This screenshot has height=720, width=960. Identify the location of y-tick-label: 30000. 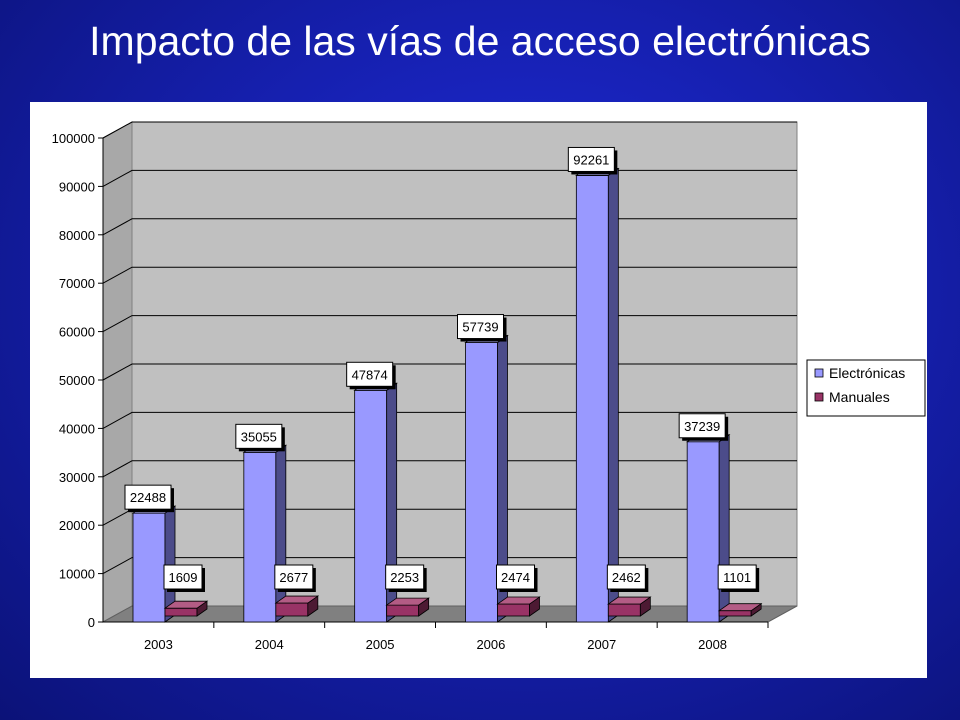
(77, 477).